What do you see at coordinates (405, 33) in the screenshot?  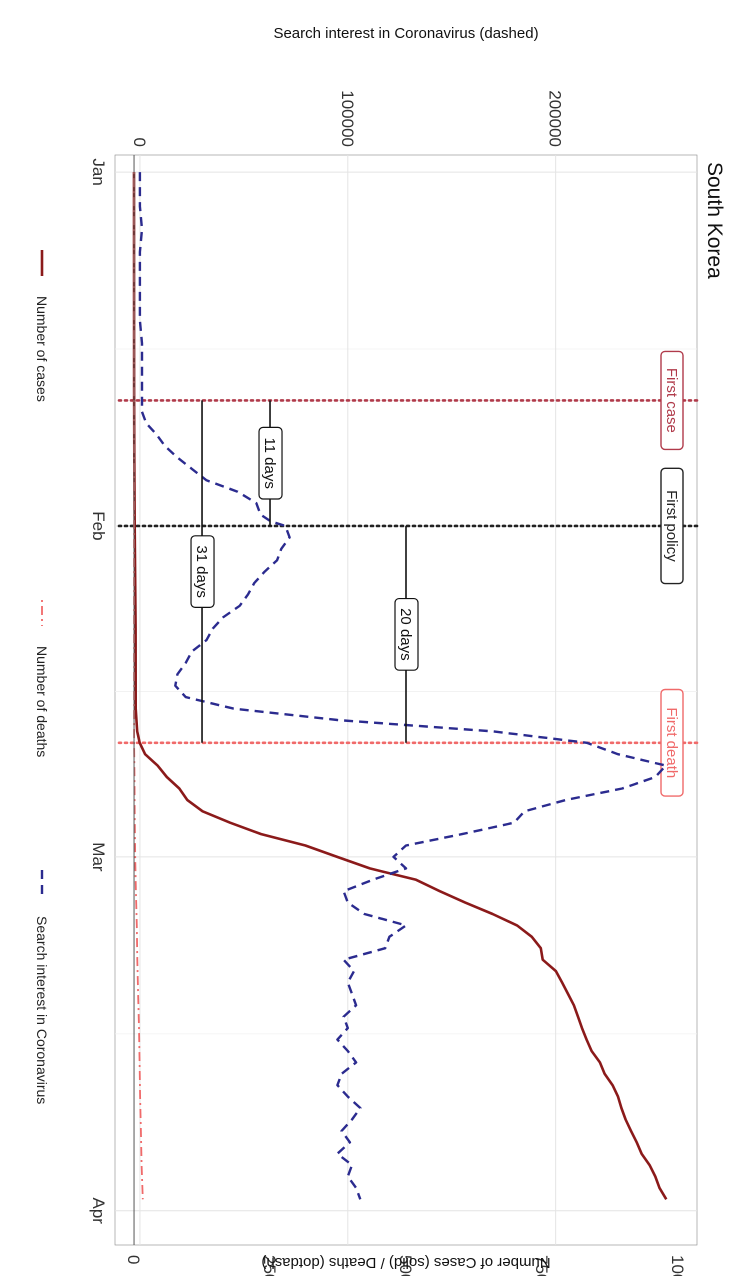 I see `left-axis-label: Search interest in Coronavirus (dashed)` at bounding box center [405, 33].